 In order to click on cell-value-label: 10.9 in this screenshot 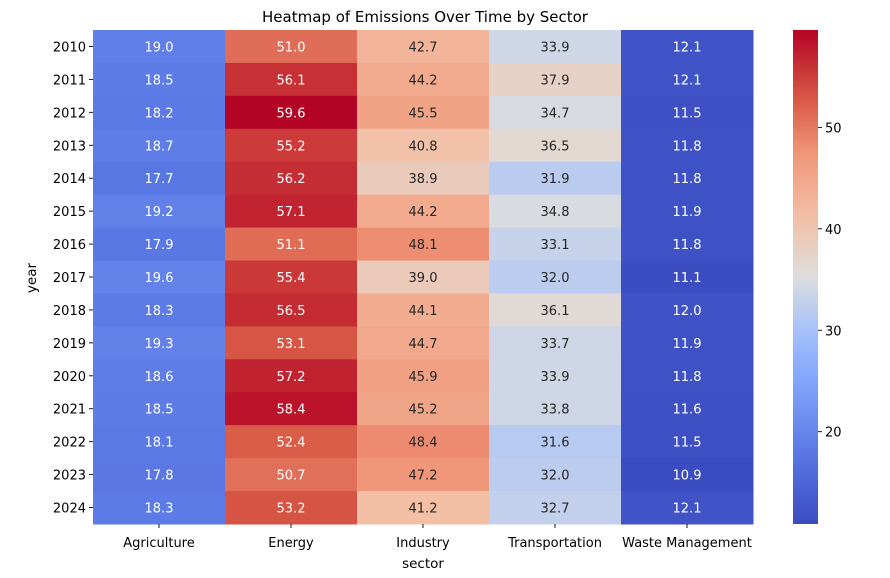, I will do `click(687, 476)`.